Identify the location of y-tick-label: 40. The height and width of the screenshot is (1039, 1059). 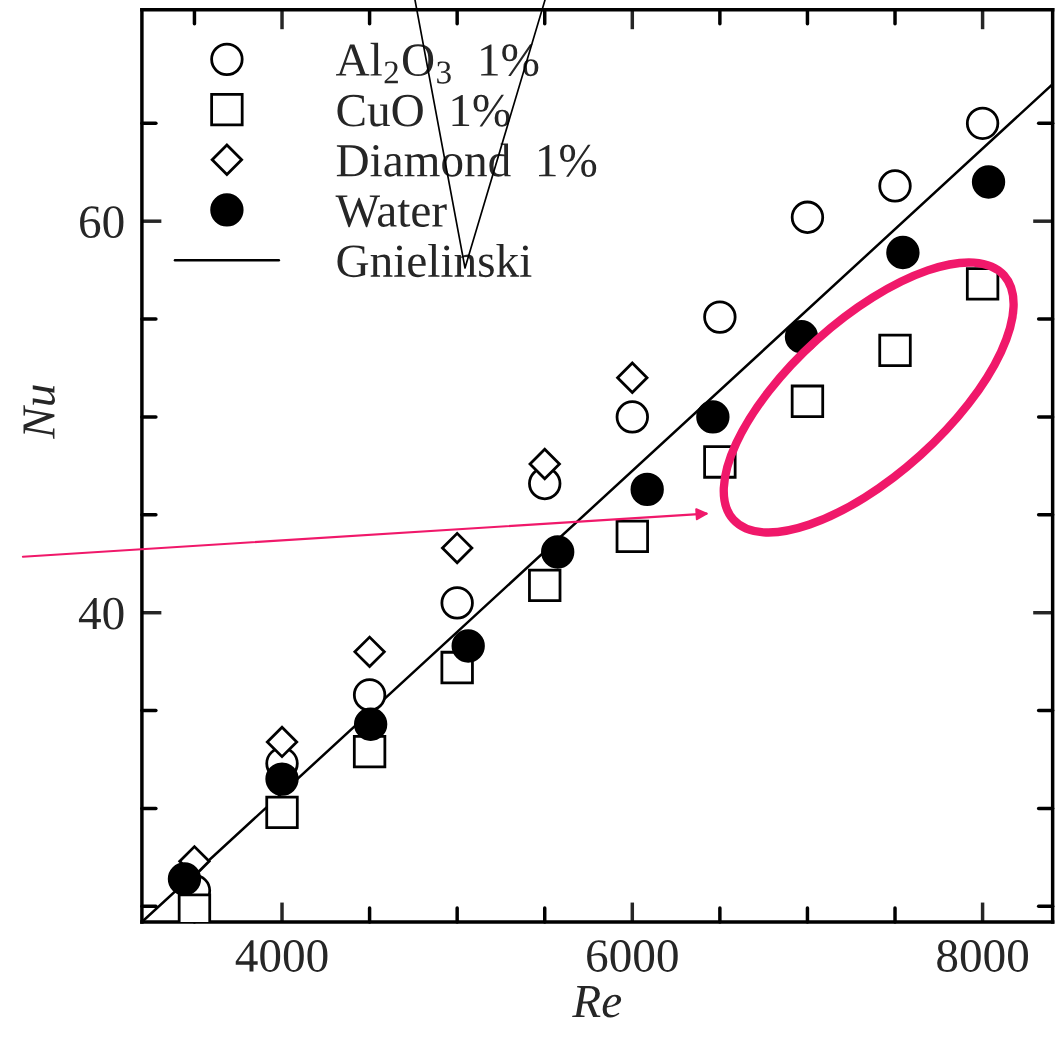
(101, 613).